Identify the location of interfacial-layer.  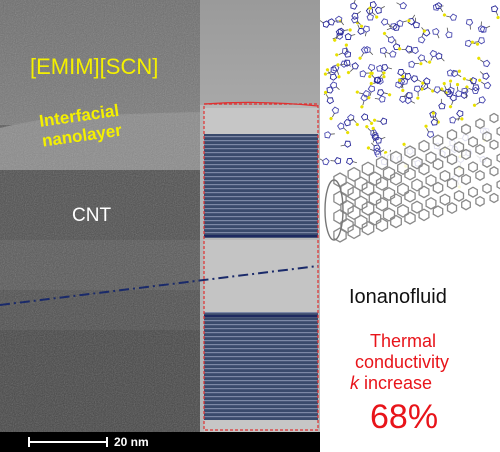
(261, 121).